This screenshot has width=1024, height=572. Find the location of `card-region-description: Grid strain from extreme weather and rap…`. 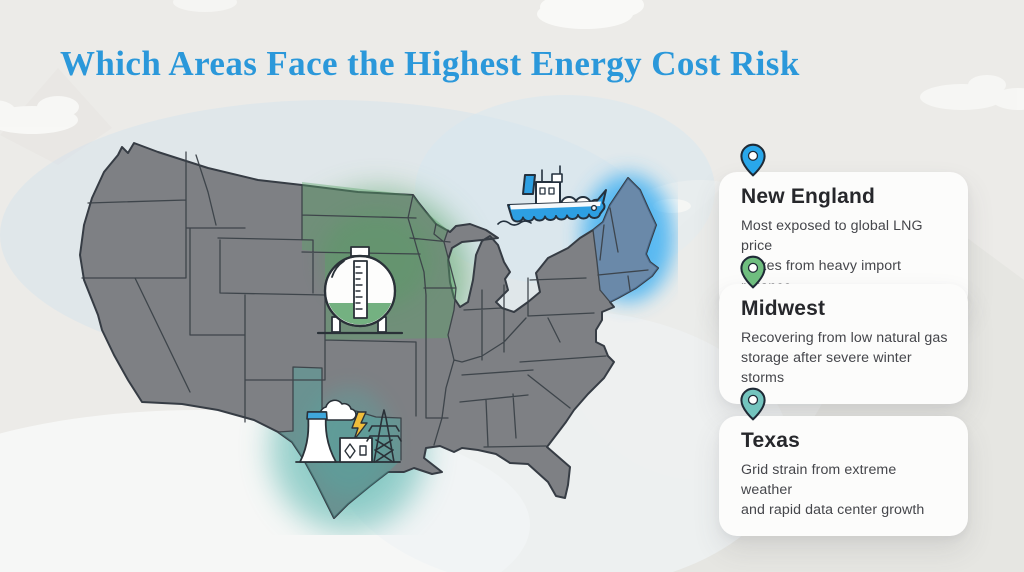

card-region-description: Grid strain from extreme weather and rap… is located at coordinates (833, 490).